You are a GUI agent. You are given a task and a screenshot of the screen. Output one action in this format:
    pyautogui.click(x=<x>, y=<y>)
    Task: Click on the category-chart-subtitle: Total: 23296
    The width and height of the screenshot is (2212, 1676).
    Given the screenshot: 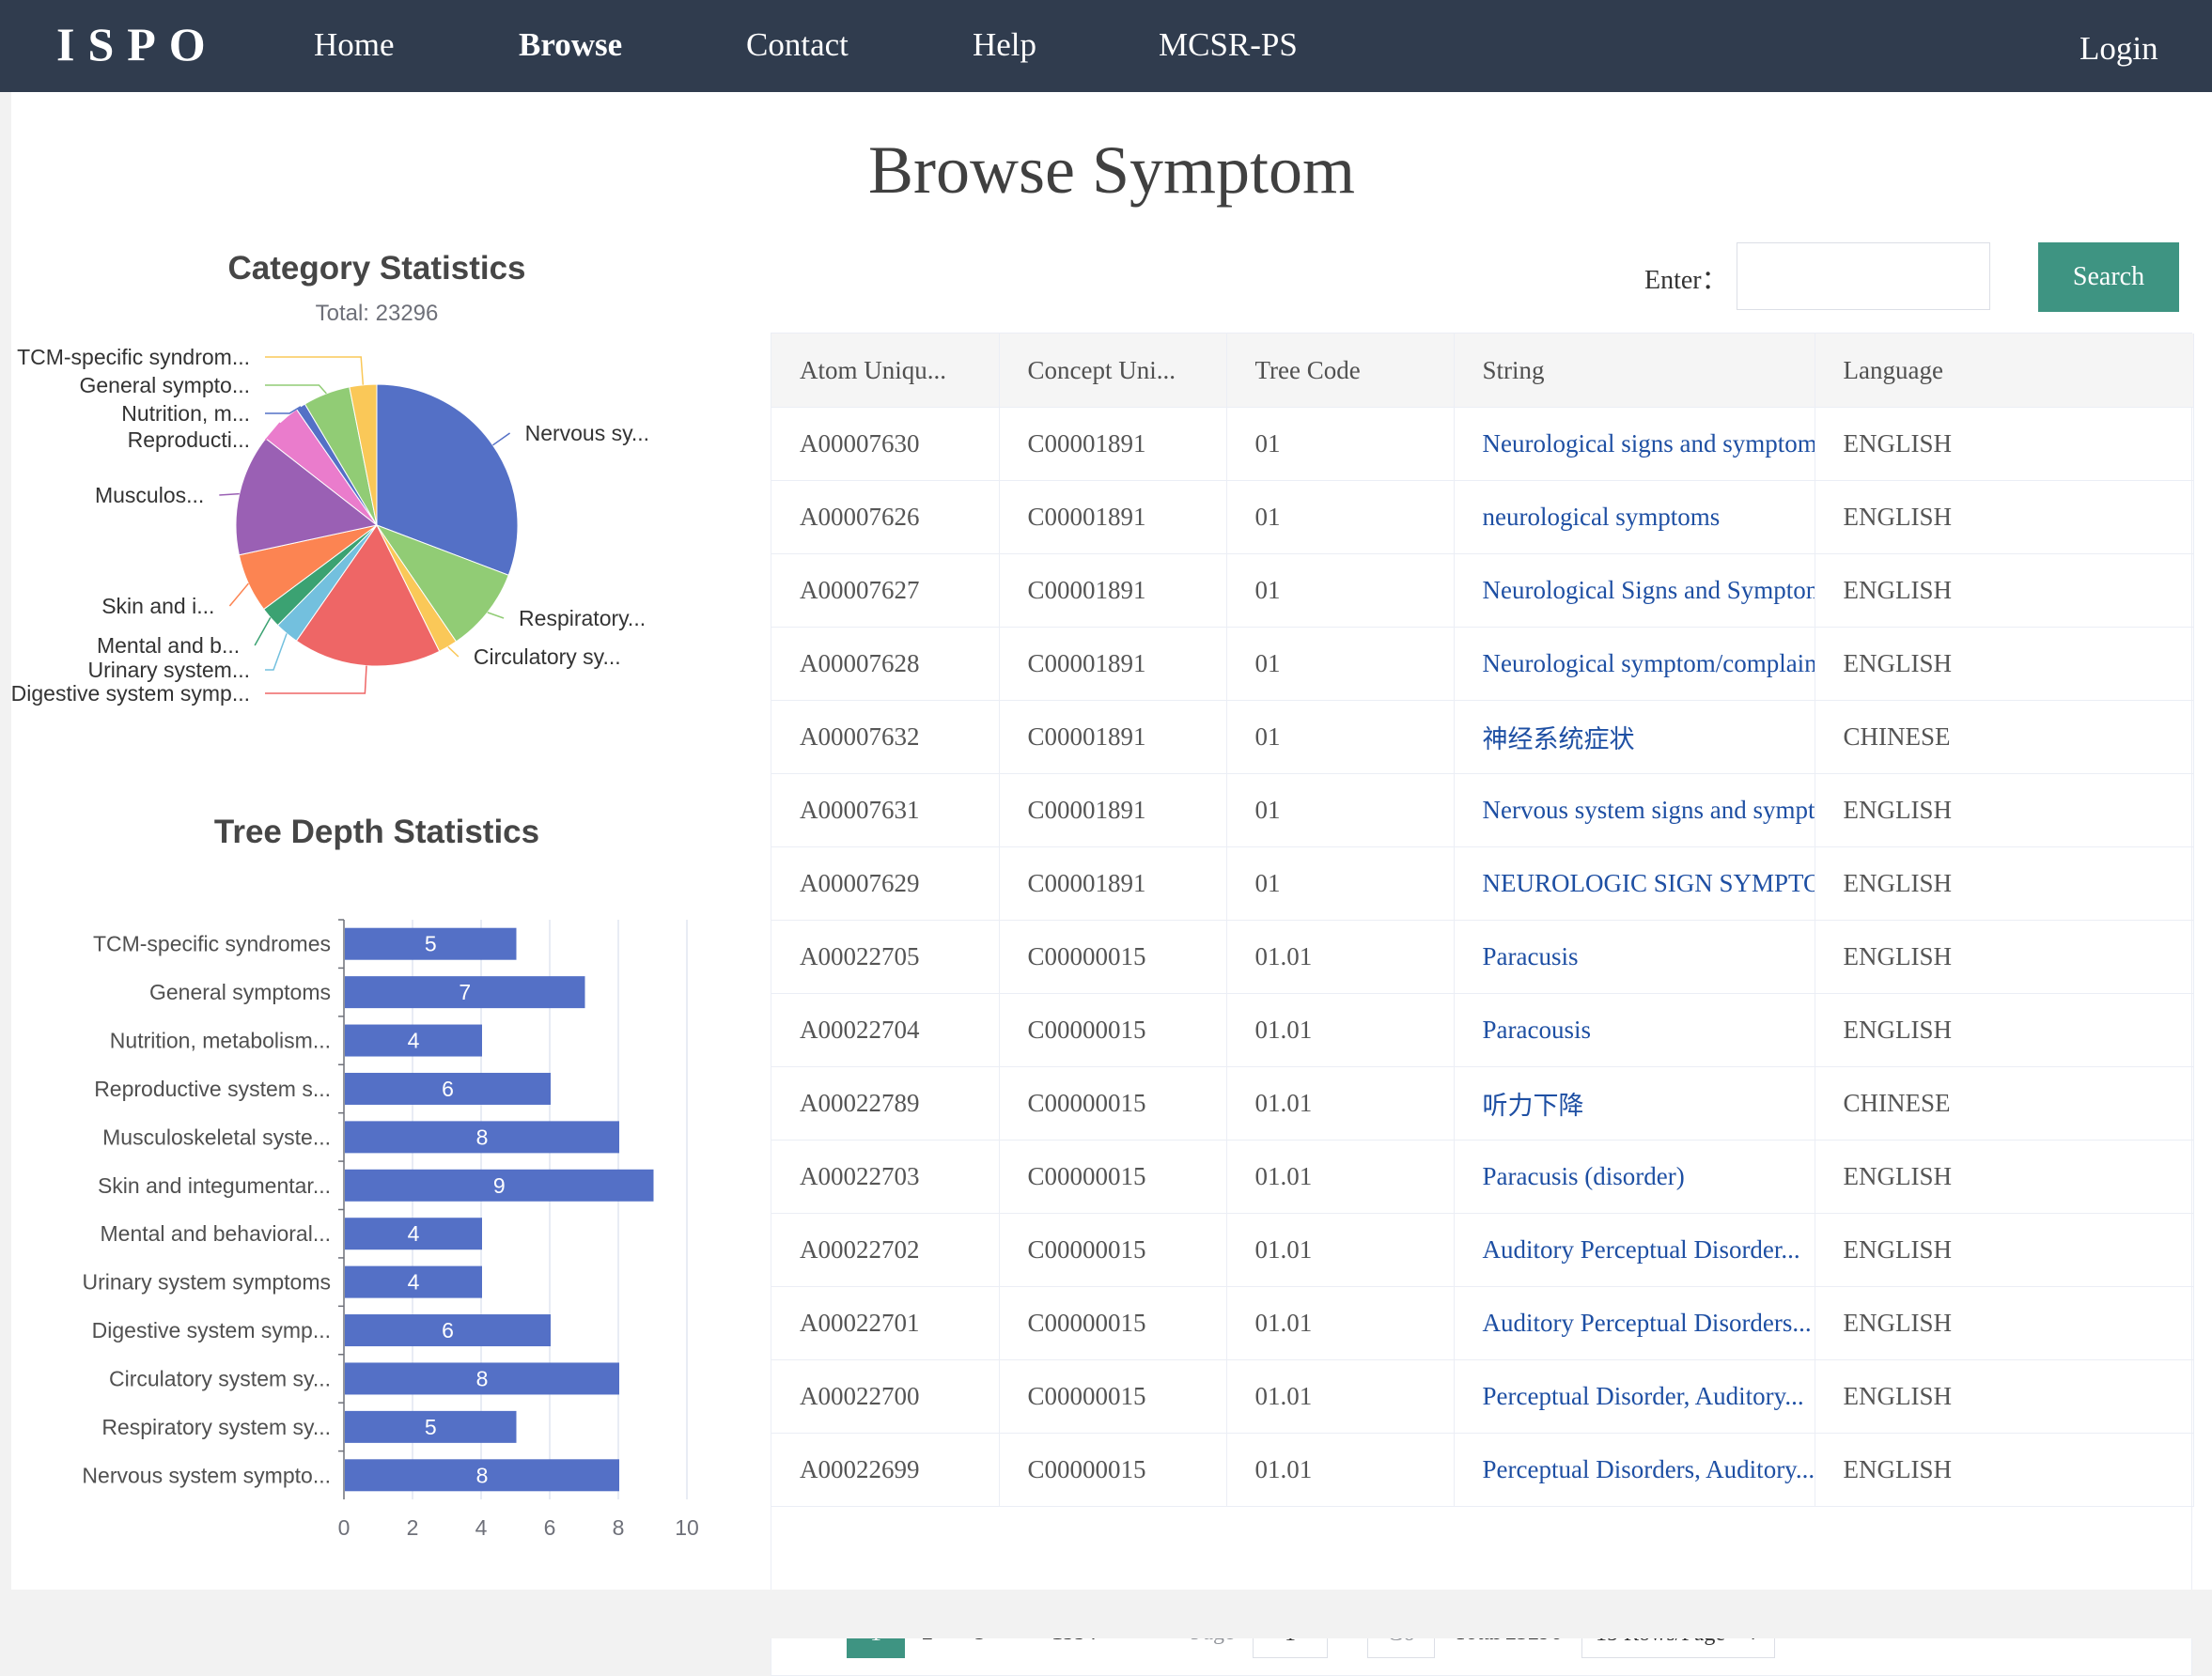 What is the action you would take?
    pyautogui.click(x=377, y=313)
    